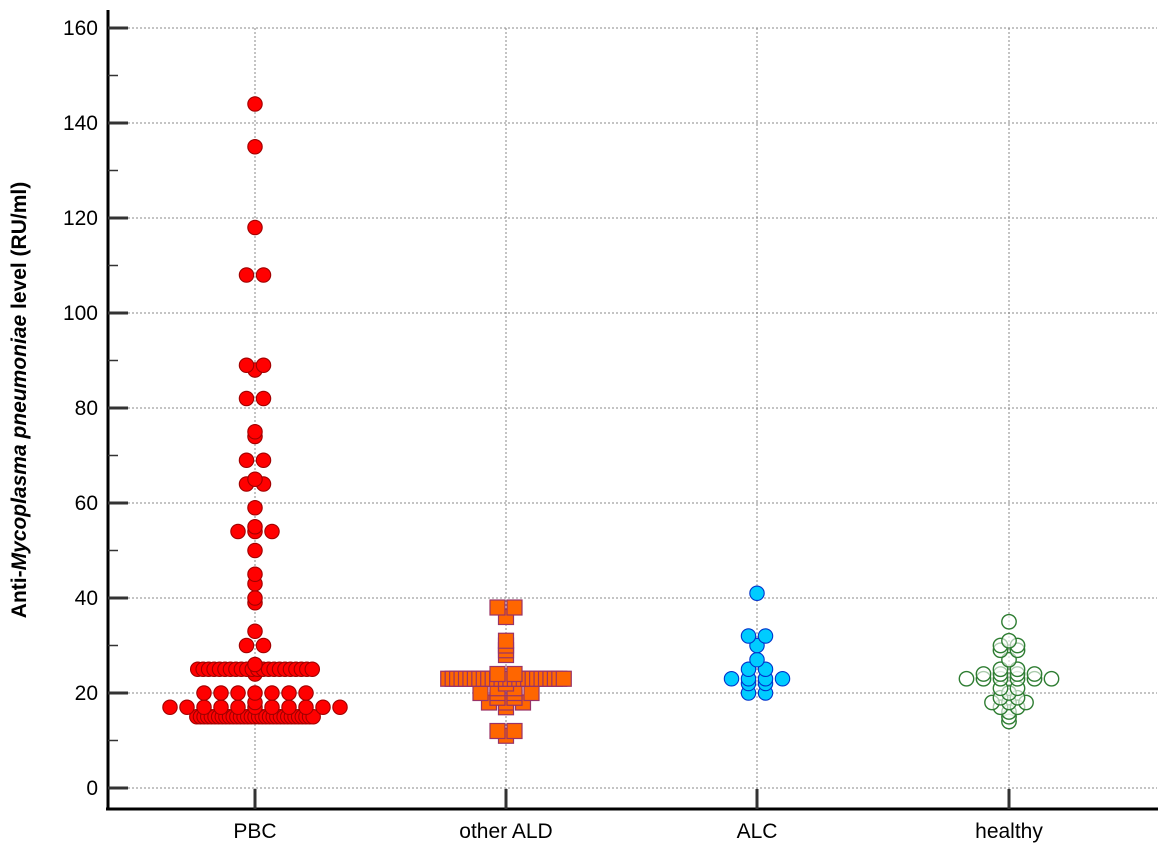  Describe the element at coordinates (92, 788) in the screenshot. I see `y-tick-label: 0` at that location.